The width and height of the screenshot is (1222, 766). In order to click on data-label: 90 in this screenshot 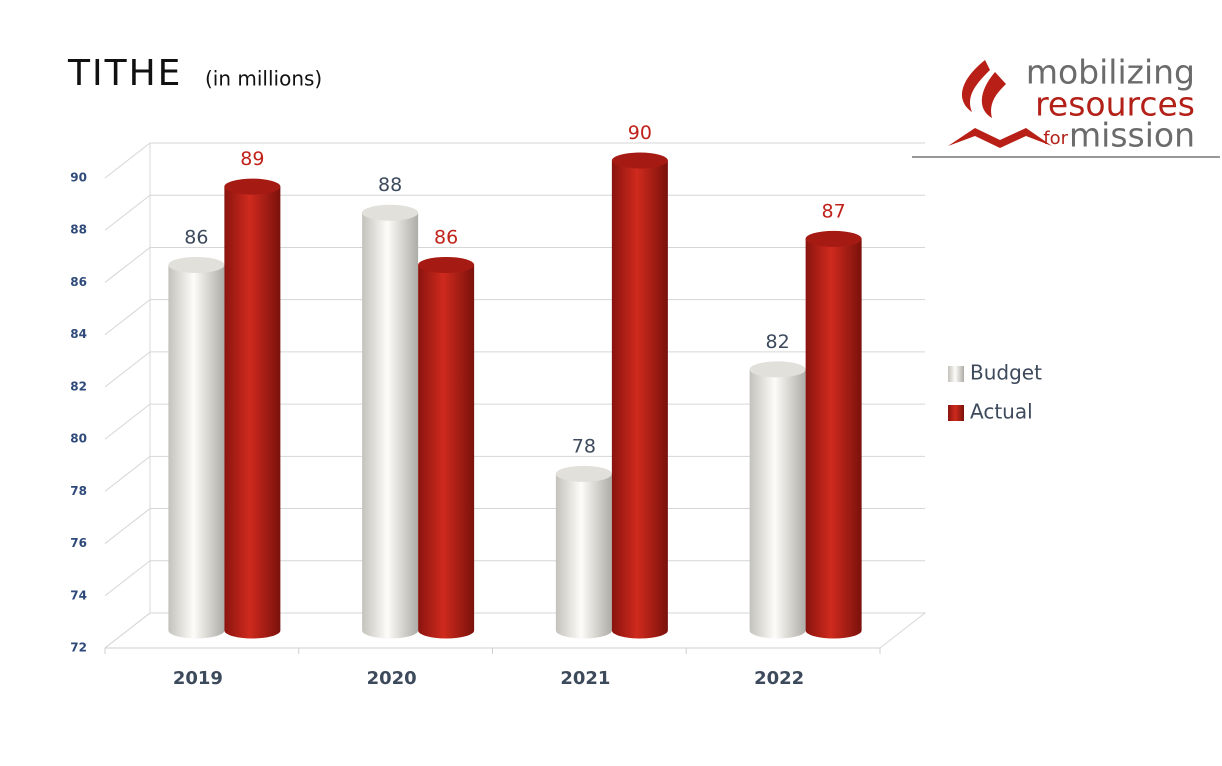, I will do `click(640, 133)`.